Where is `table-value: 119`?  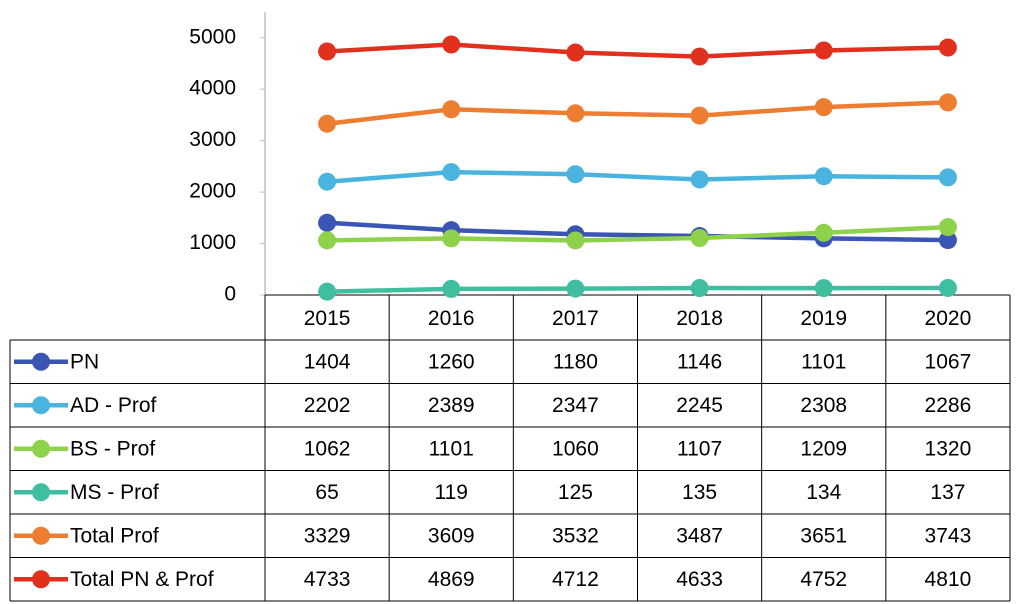
table-value: 119 is located at coordinates (451, 492).